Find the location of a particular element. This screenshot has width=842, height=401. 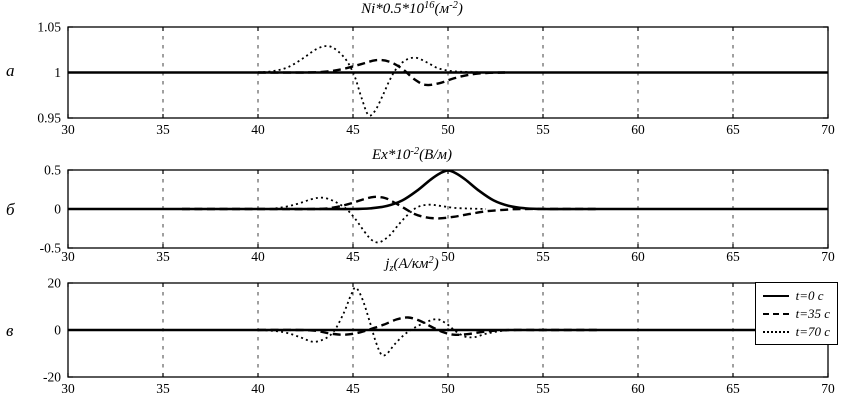

svg-text: 20 is located at coordinates (55, 283).